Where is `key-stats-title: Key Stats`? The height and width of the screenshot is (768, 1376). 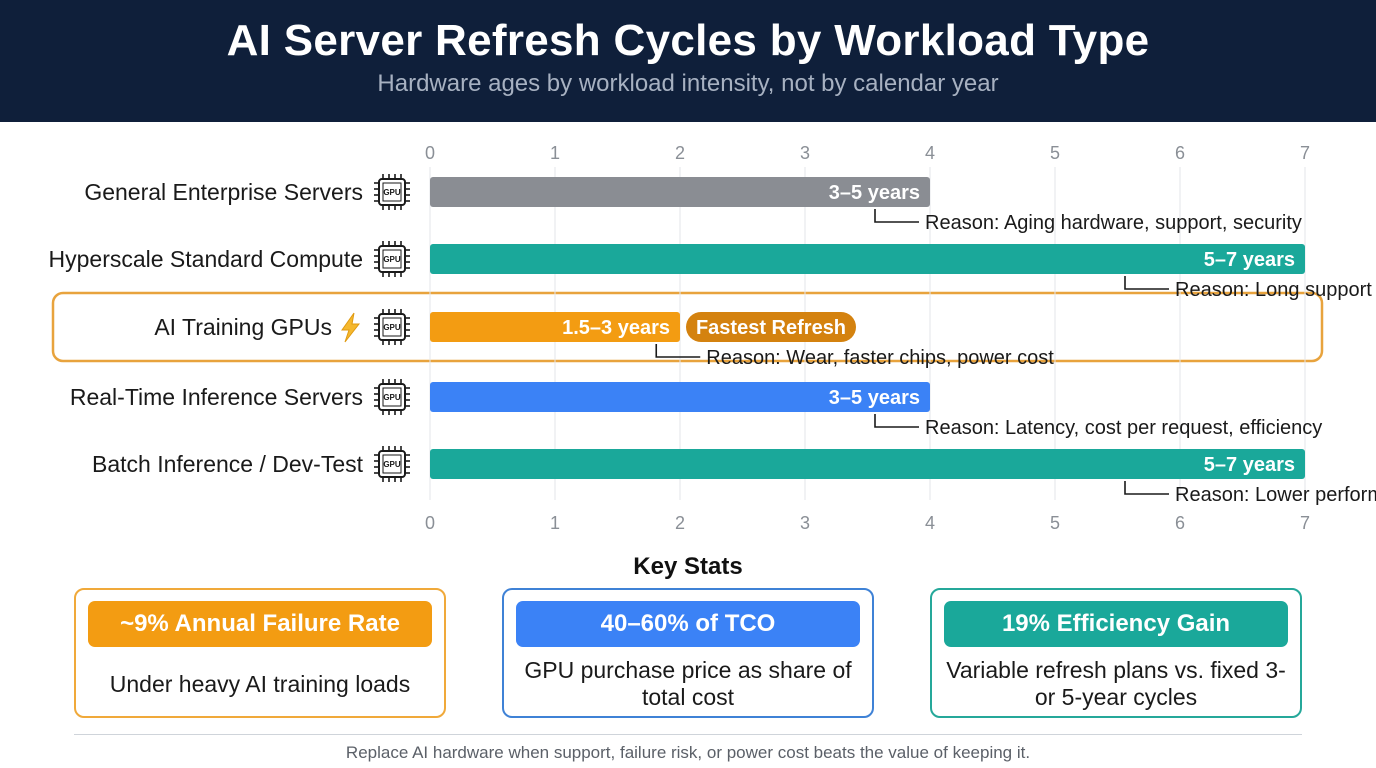
key-stats-title: Key Stats is located at coordinates (688, 566).